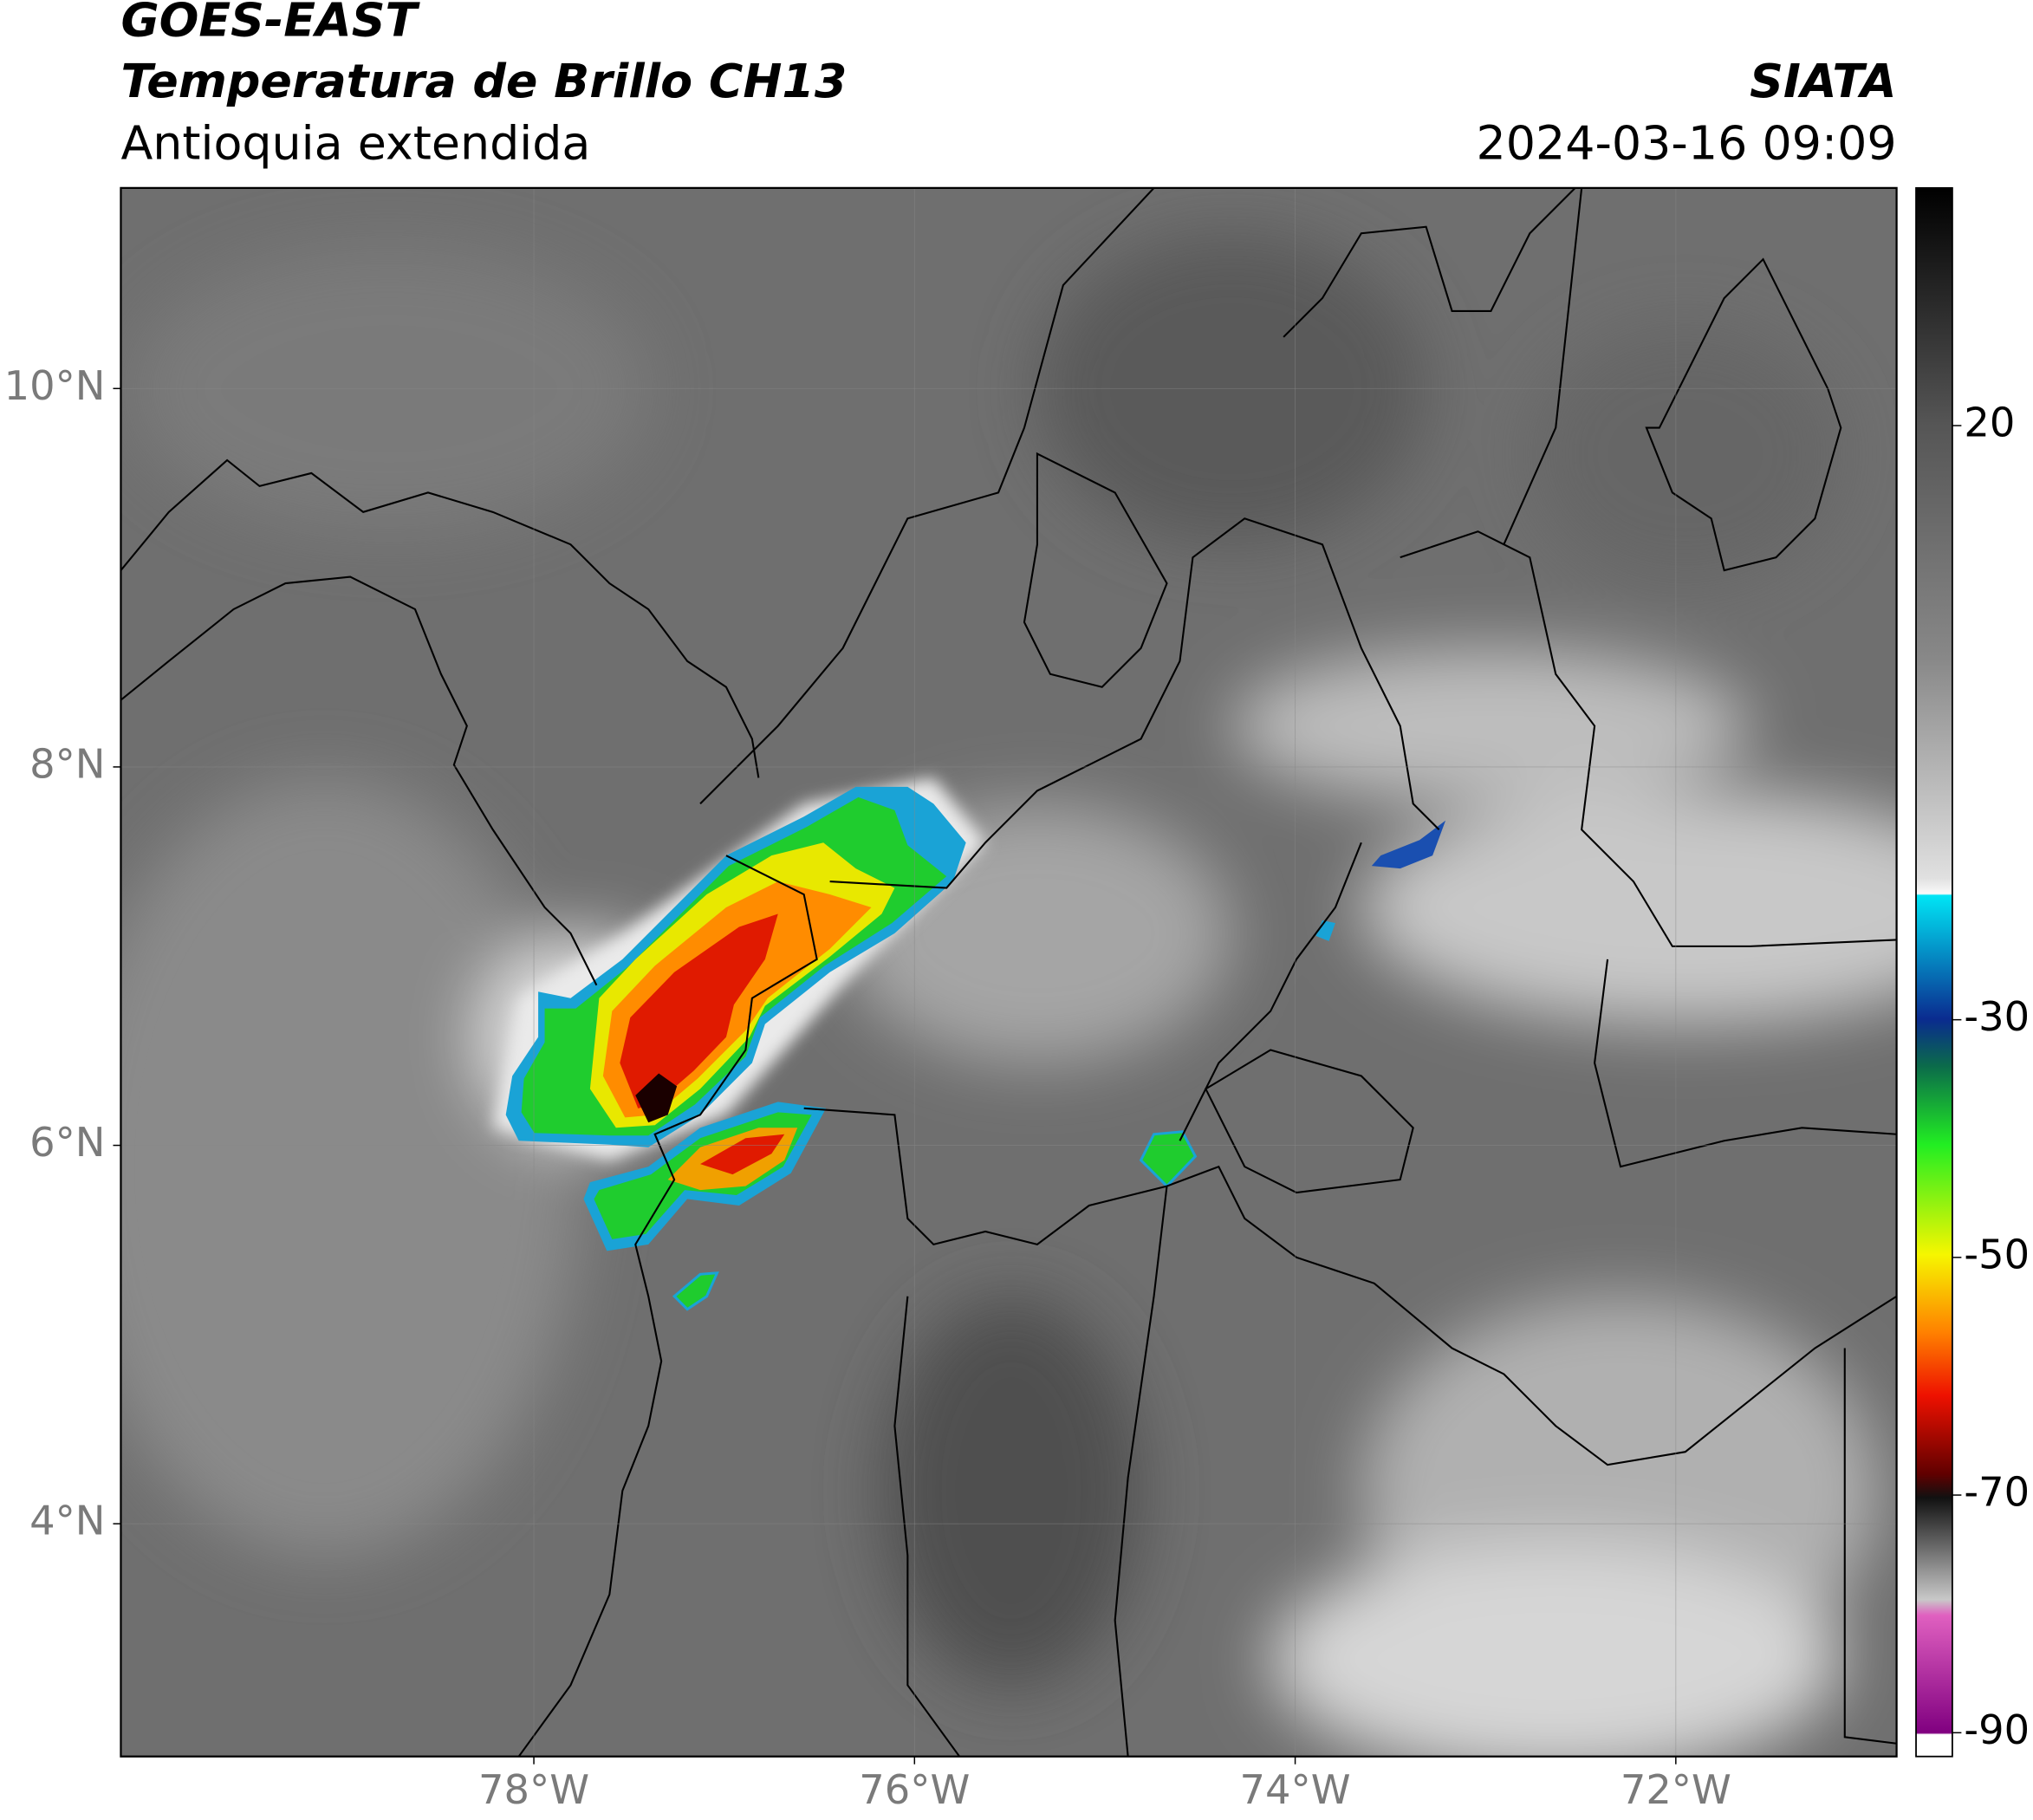  Describe the element at coordinates (1934, 972) in the screenshot. I see `colorbar` at that location.